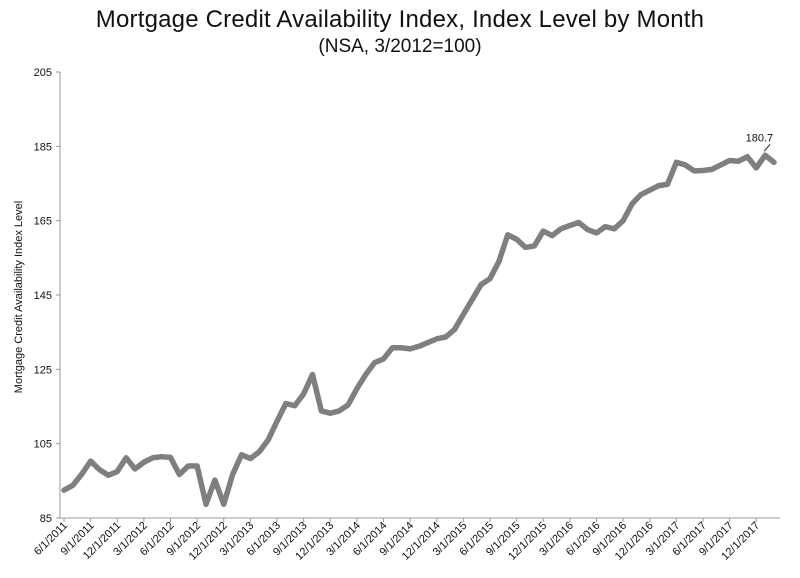 This screenshot has width=800, height=578. I want to click on annotation-label: 180.7, so click(760, 138).